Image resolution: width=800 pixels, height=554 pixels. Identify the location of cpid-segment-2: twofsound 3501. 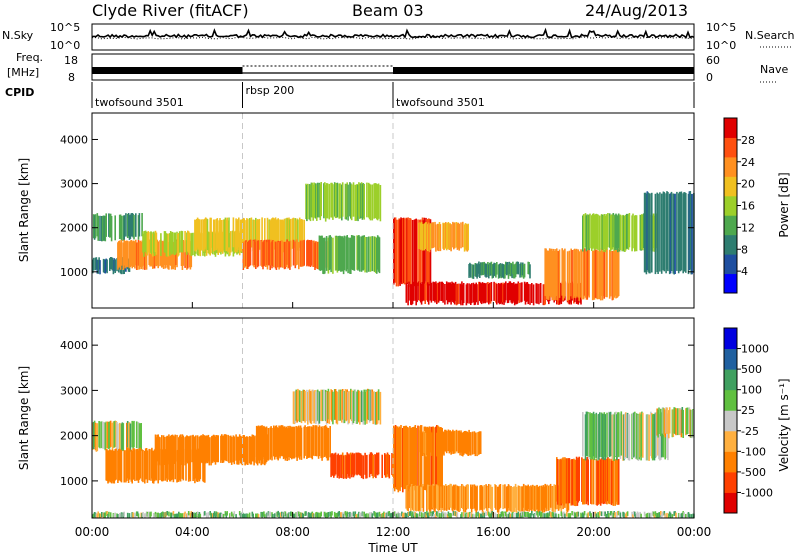
(440, 102).